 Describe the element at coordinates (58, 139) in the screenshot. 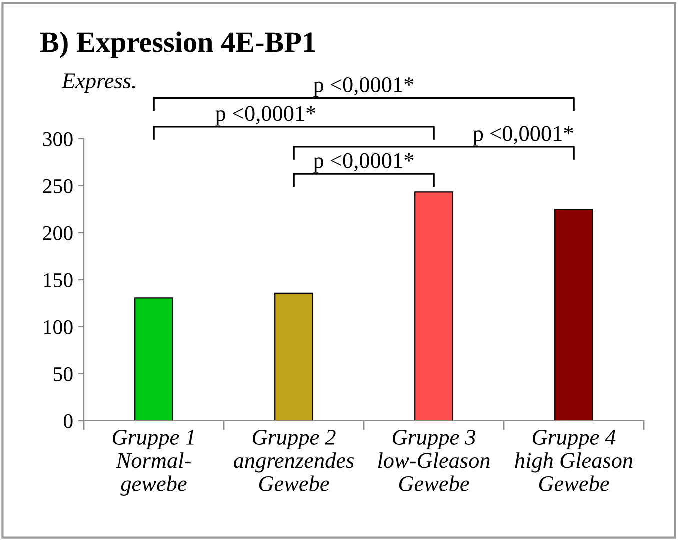

I see `y-tick-label: 300` at that location.